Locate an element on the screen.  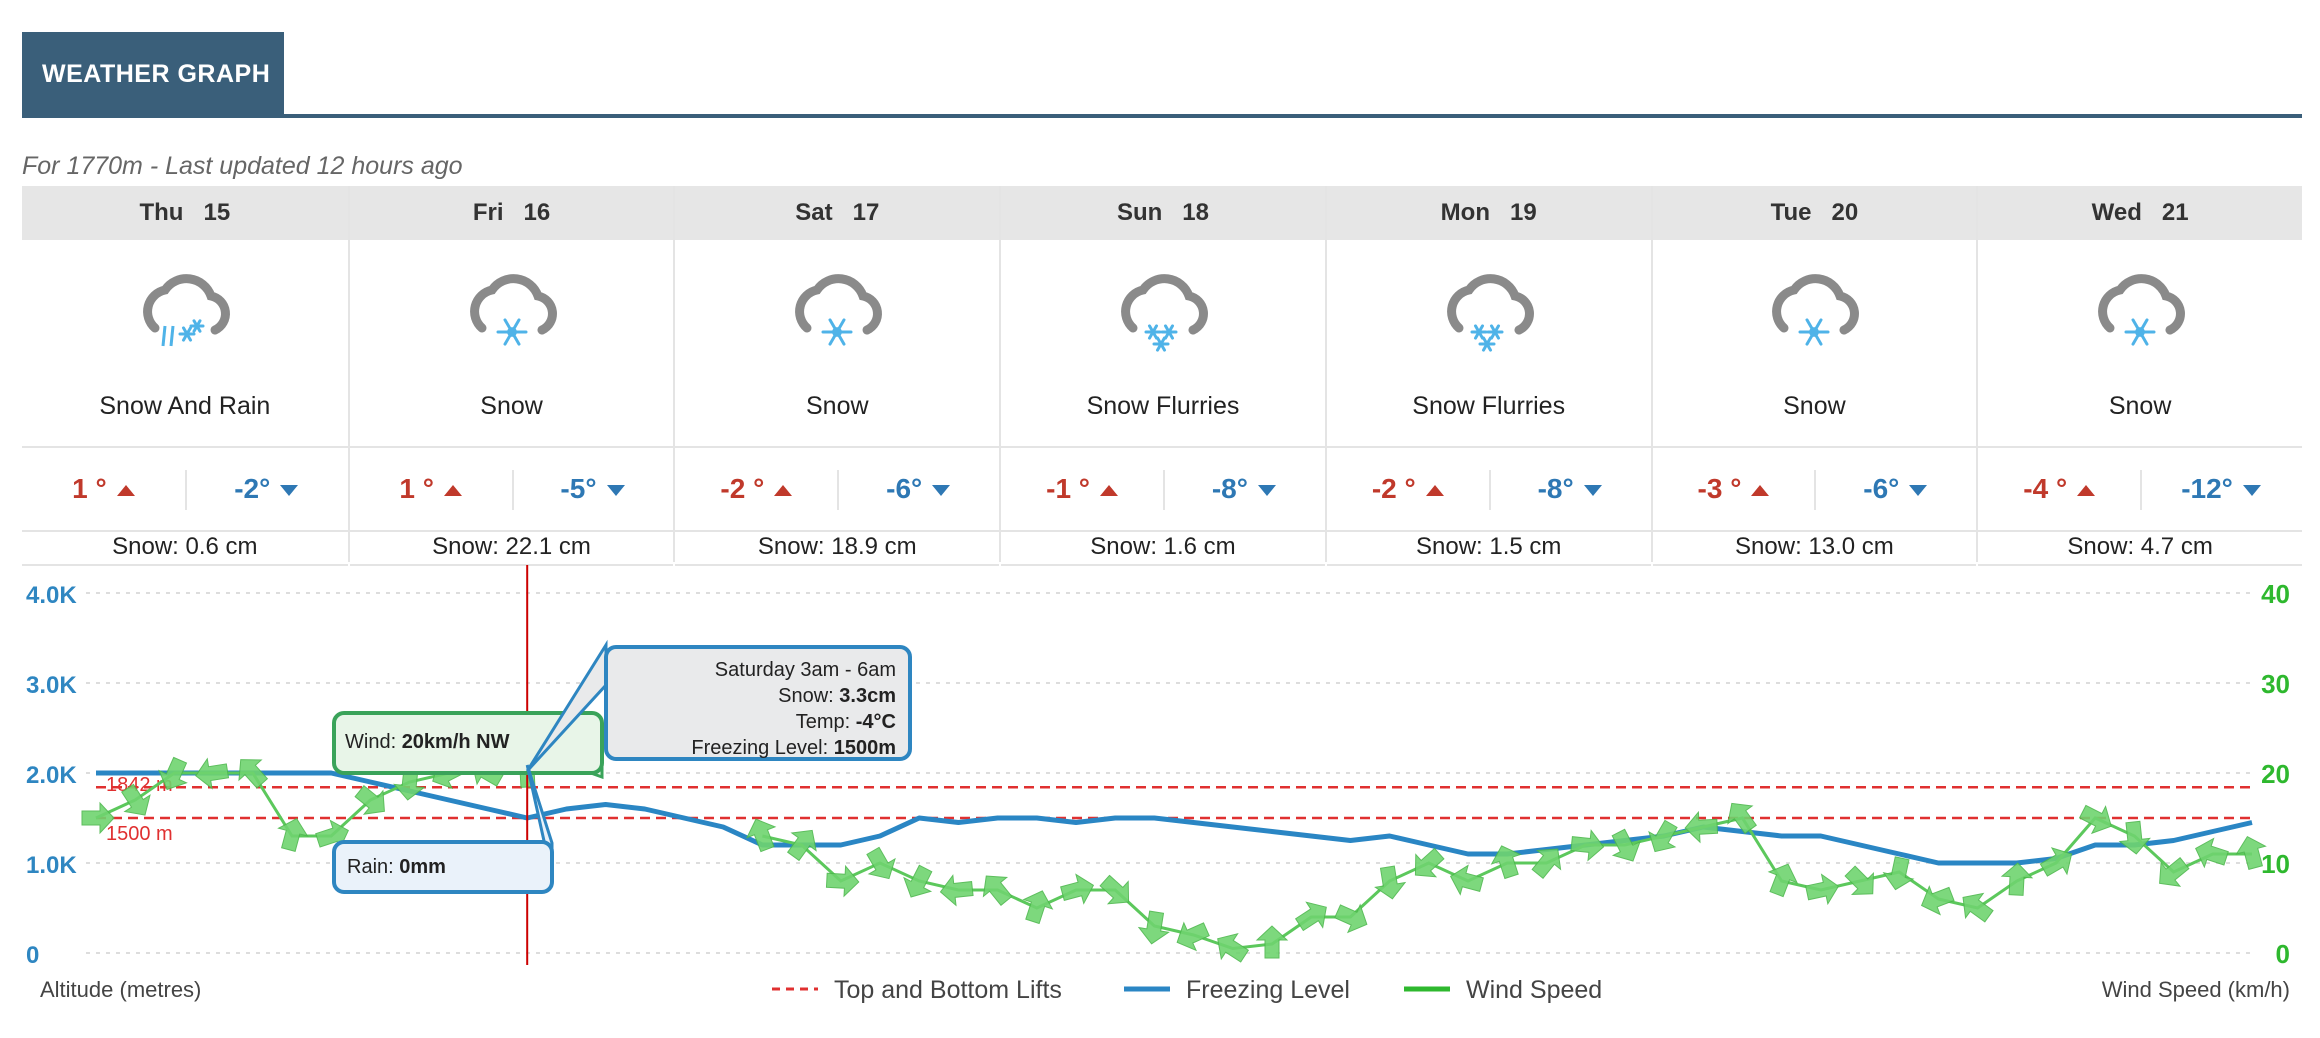
low-temp: -8° is located at coordinates (1244, 489).